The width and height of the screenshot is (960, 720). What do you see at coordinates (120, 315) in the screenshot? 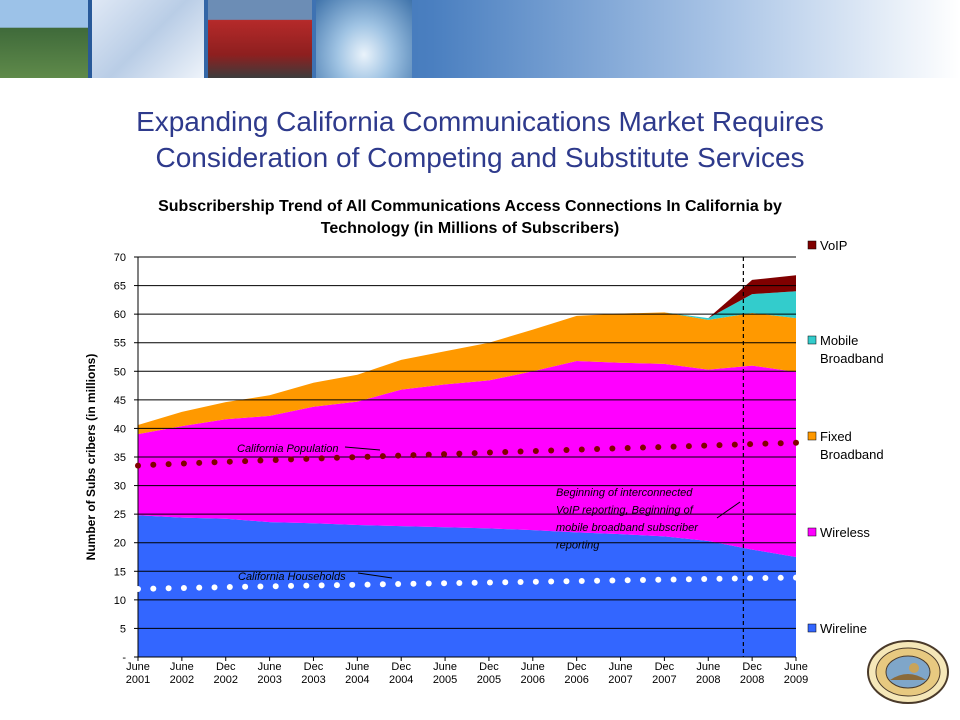
I see `y-tick-label: 60` at bounding box center [120, 315].